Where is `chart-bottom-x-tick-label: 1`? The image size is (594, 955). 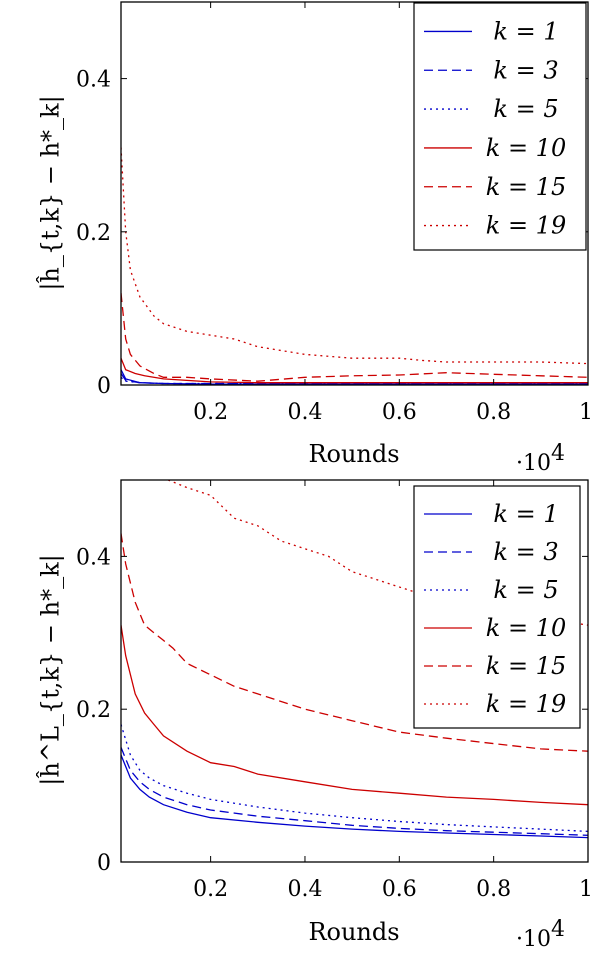 chart-bottom-x-tick-label: 1 is located at coordinates (586, 889).